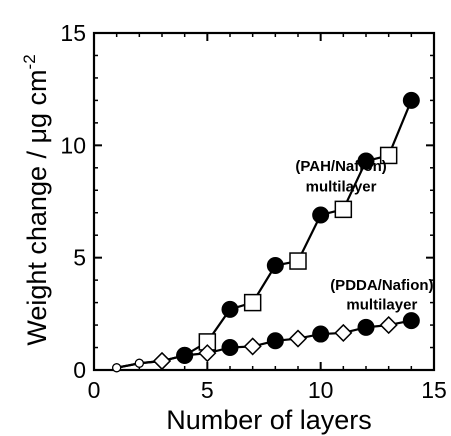  What do you see at coordinates (321, 390) in the screenshot?
I see `x-tick-label: 10` at bounding box center [321, 390].